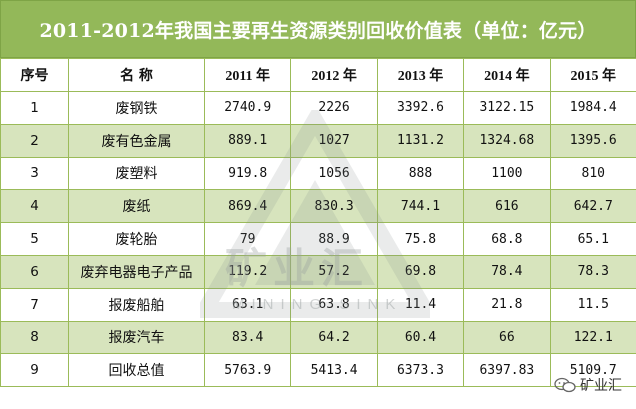 The height and width of the screenshot is (409, 636). I want to click on value-2014: 66, so click(507, 337).